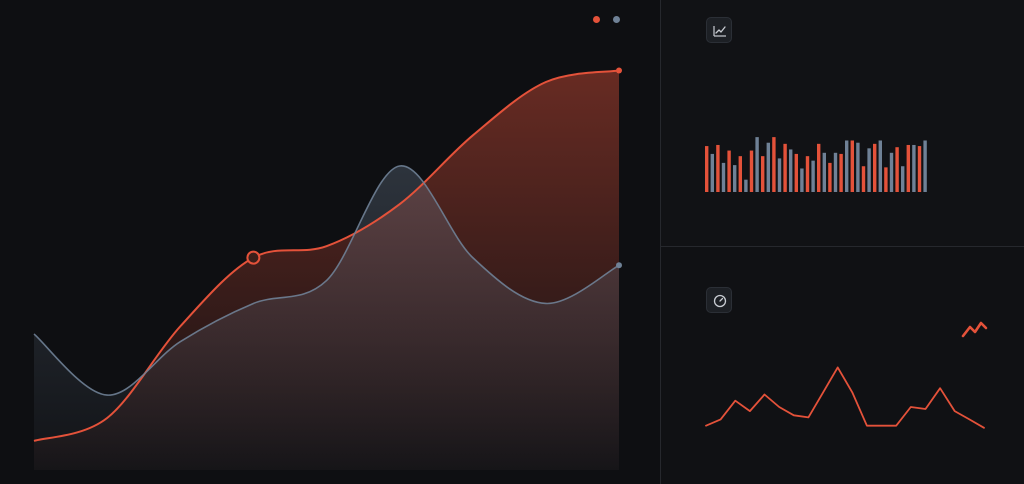  Describe the element at coordinates (816, 164) in the screenshot. I see `bar-chart` at that location.